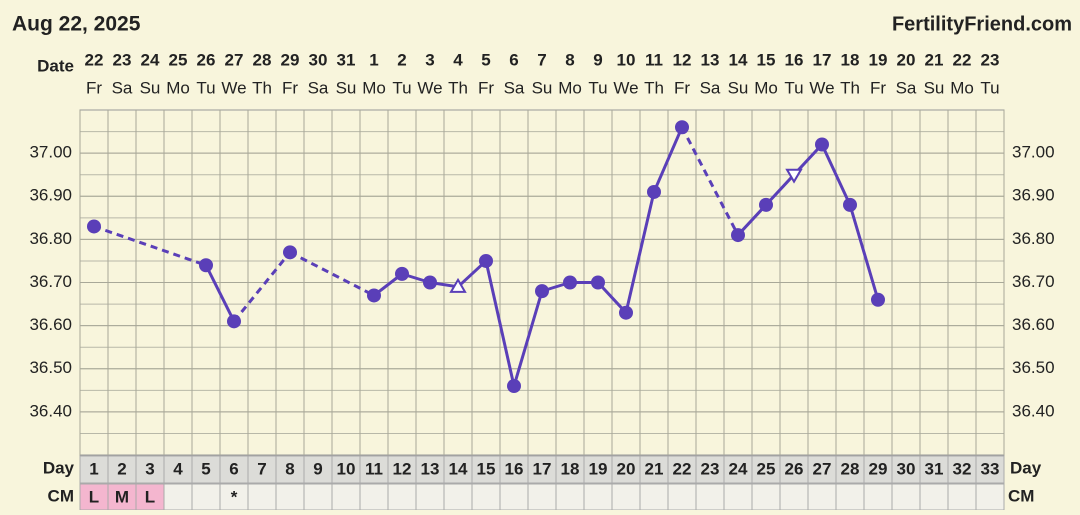 The height and width of the screenshot is (515, 1080). Describe the element at coordinates (150, 59) in the screenshot. I see `date-number: 24` at that location.